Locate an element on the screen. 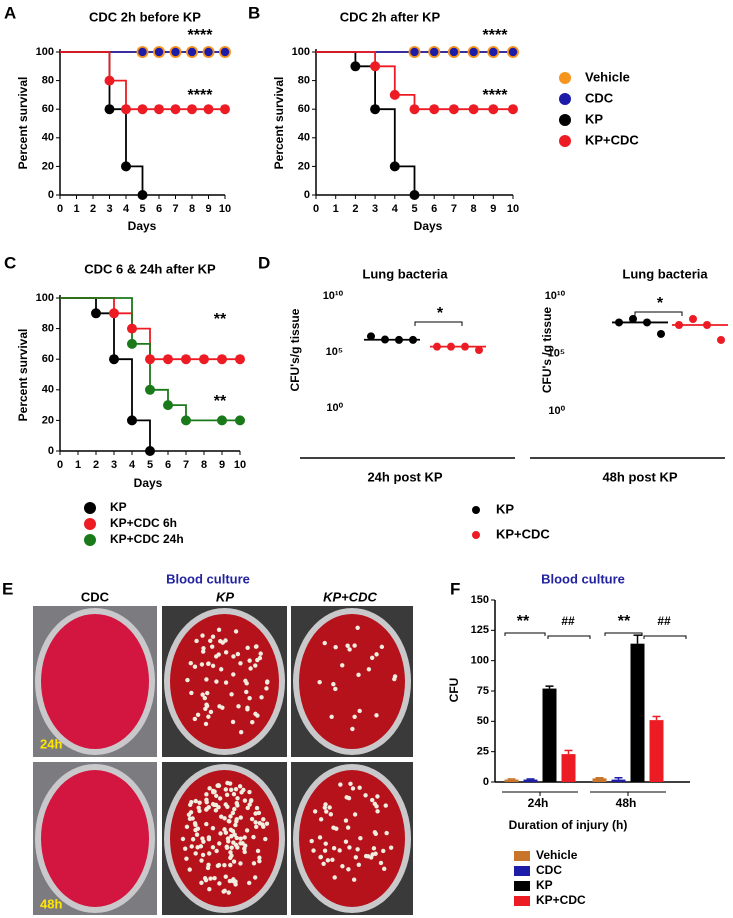  y-tick-label: 20 is located at coordinates (304, 166).